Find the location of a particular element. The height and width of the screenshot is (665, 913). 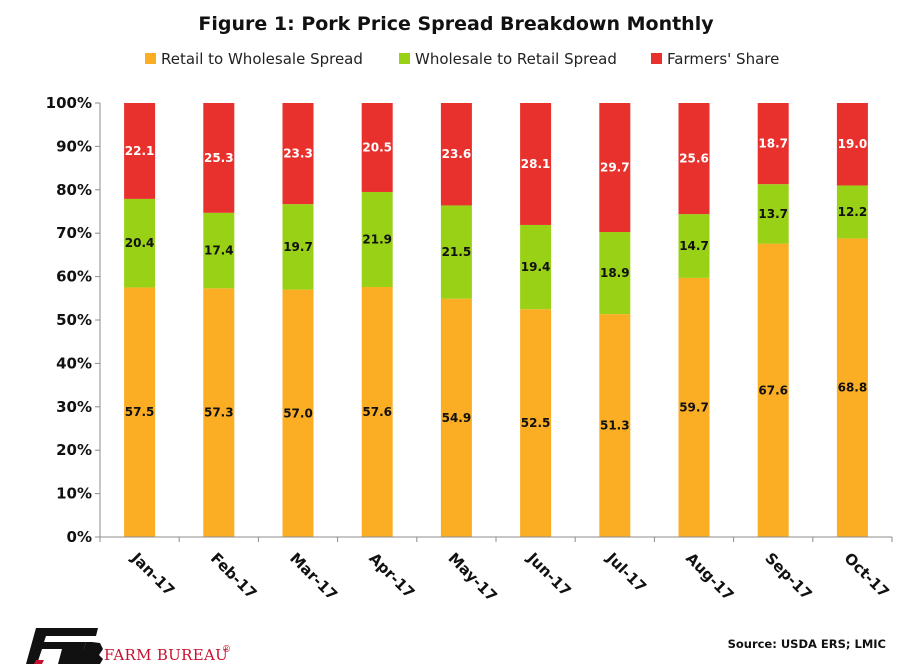

data-label: 57.6 is located at coordinates (377, 412).